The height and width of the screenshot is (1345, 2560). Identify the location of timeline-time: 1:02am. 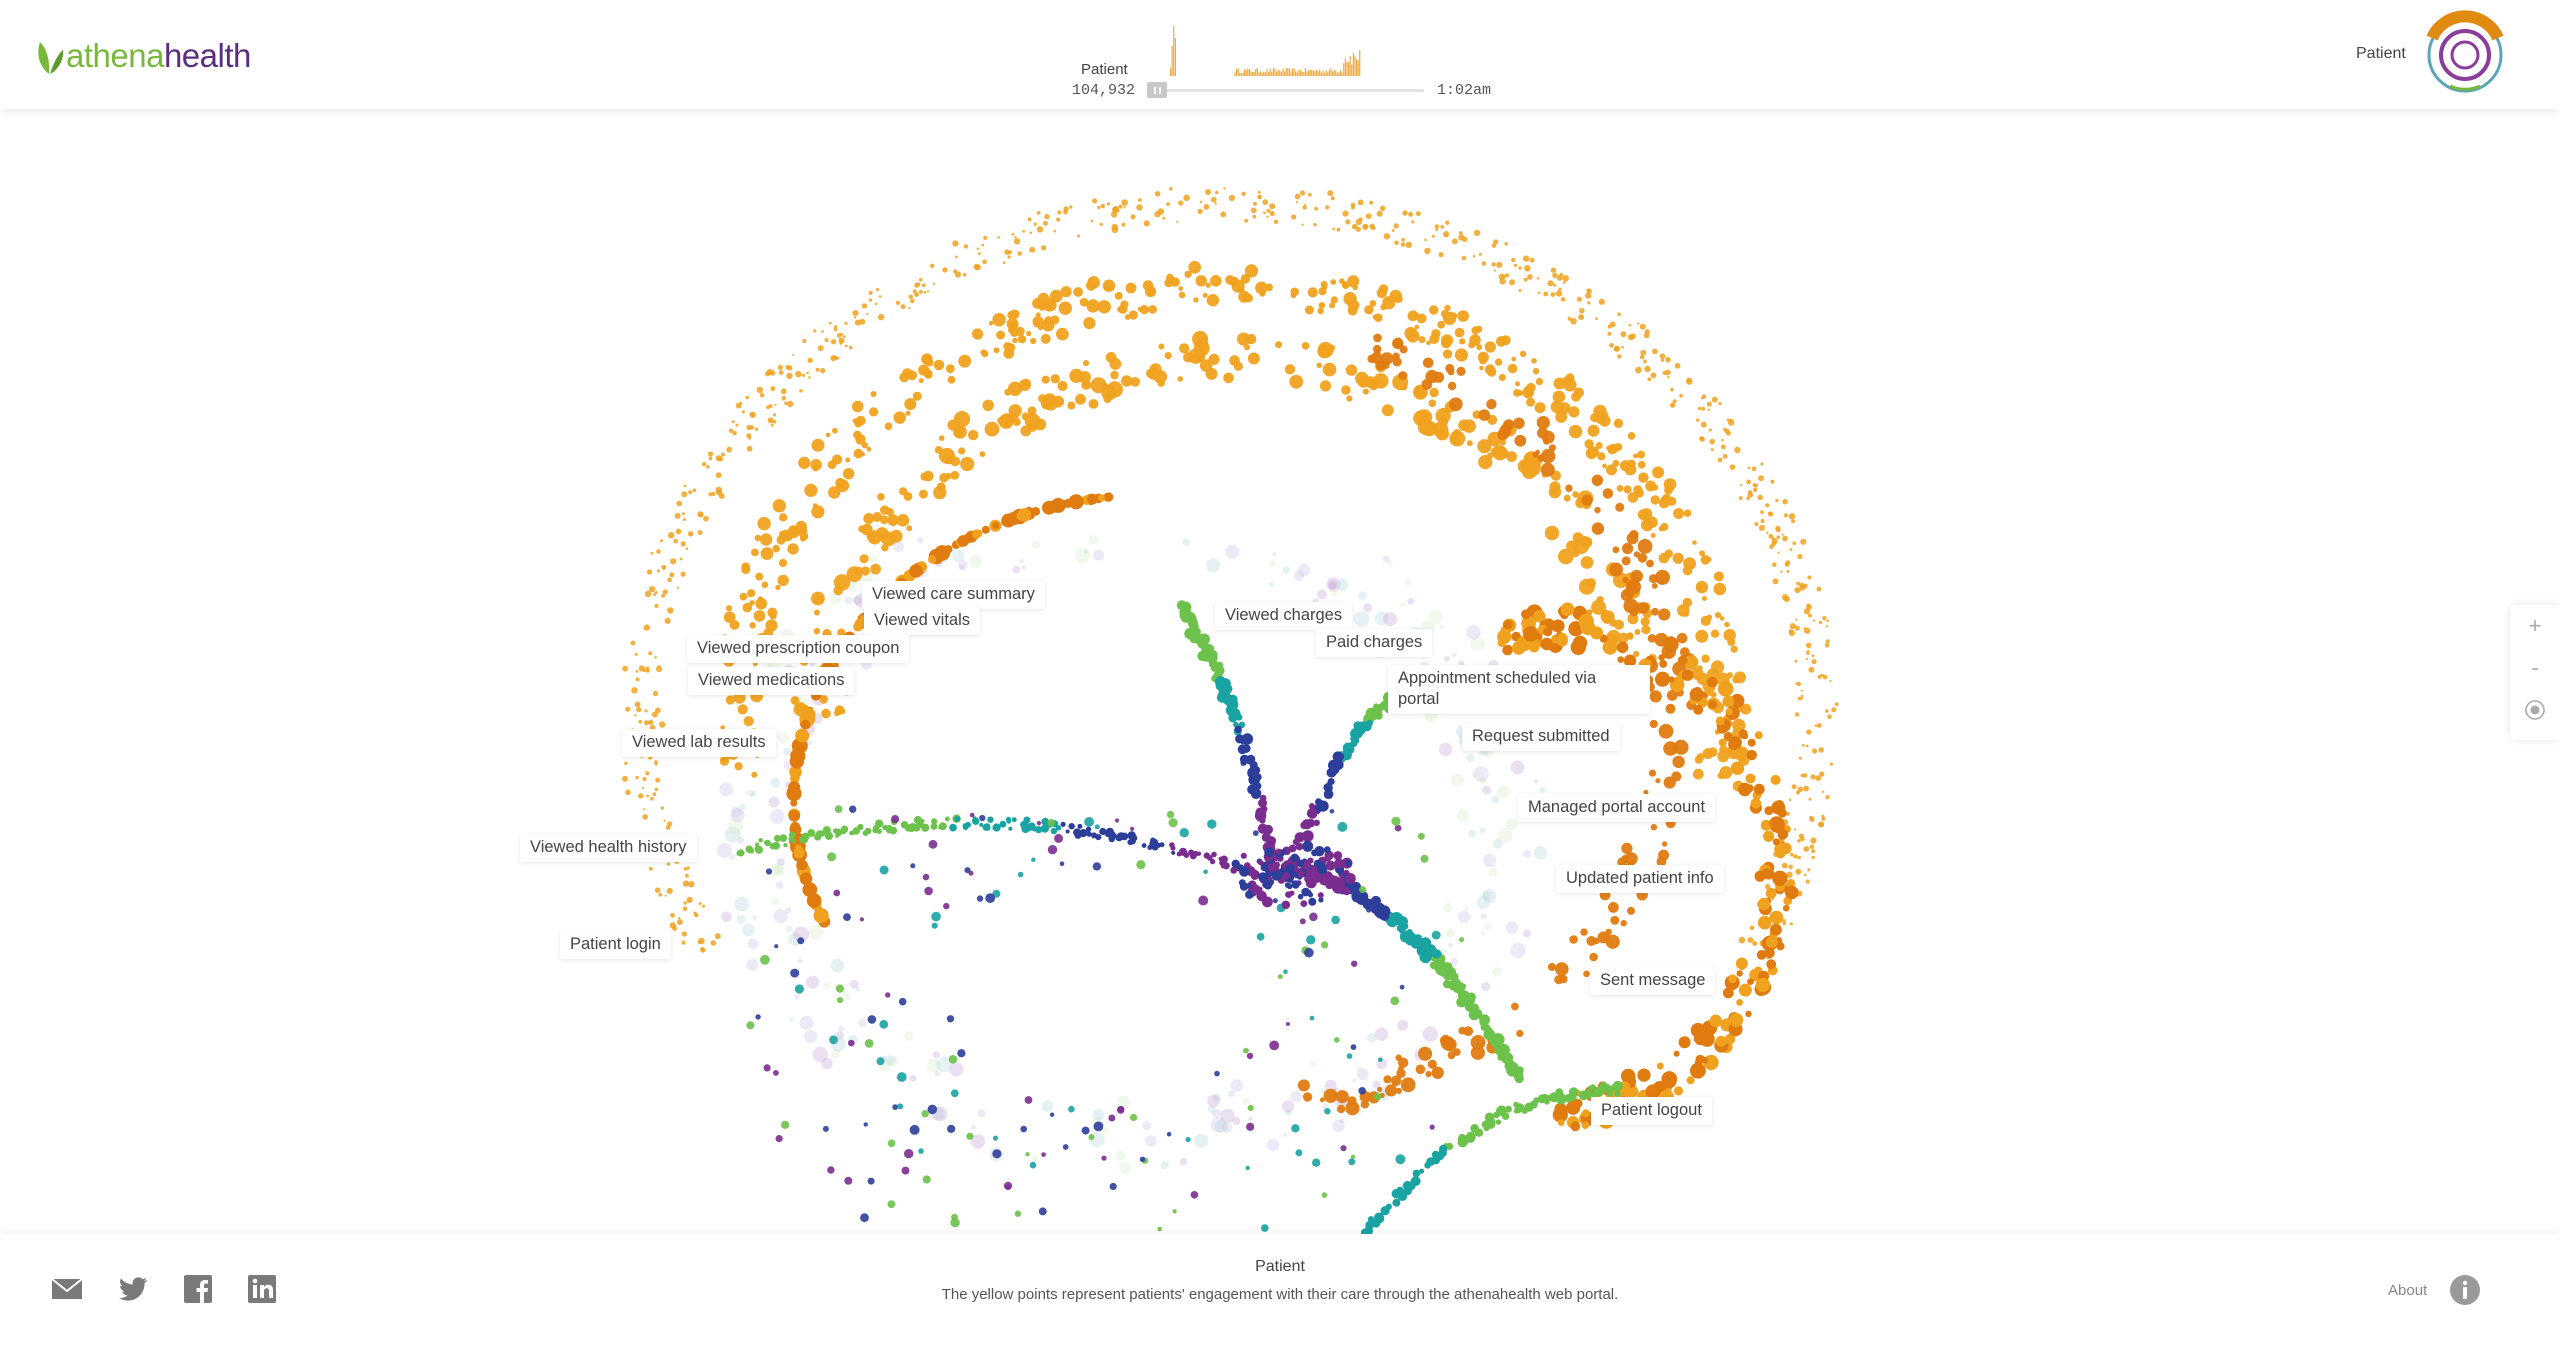
(1464, 90).